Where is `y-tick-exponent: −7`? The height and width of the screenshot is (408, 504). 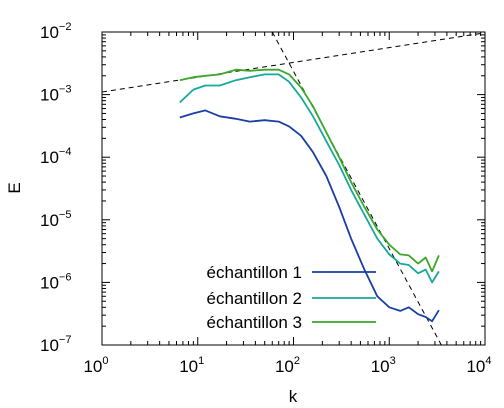 y-tick-exponent: −7 is located at coordinates (65, 340).